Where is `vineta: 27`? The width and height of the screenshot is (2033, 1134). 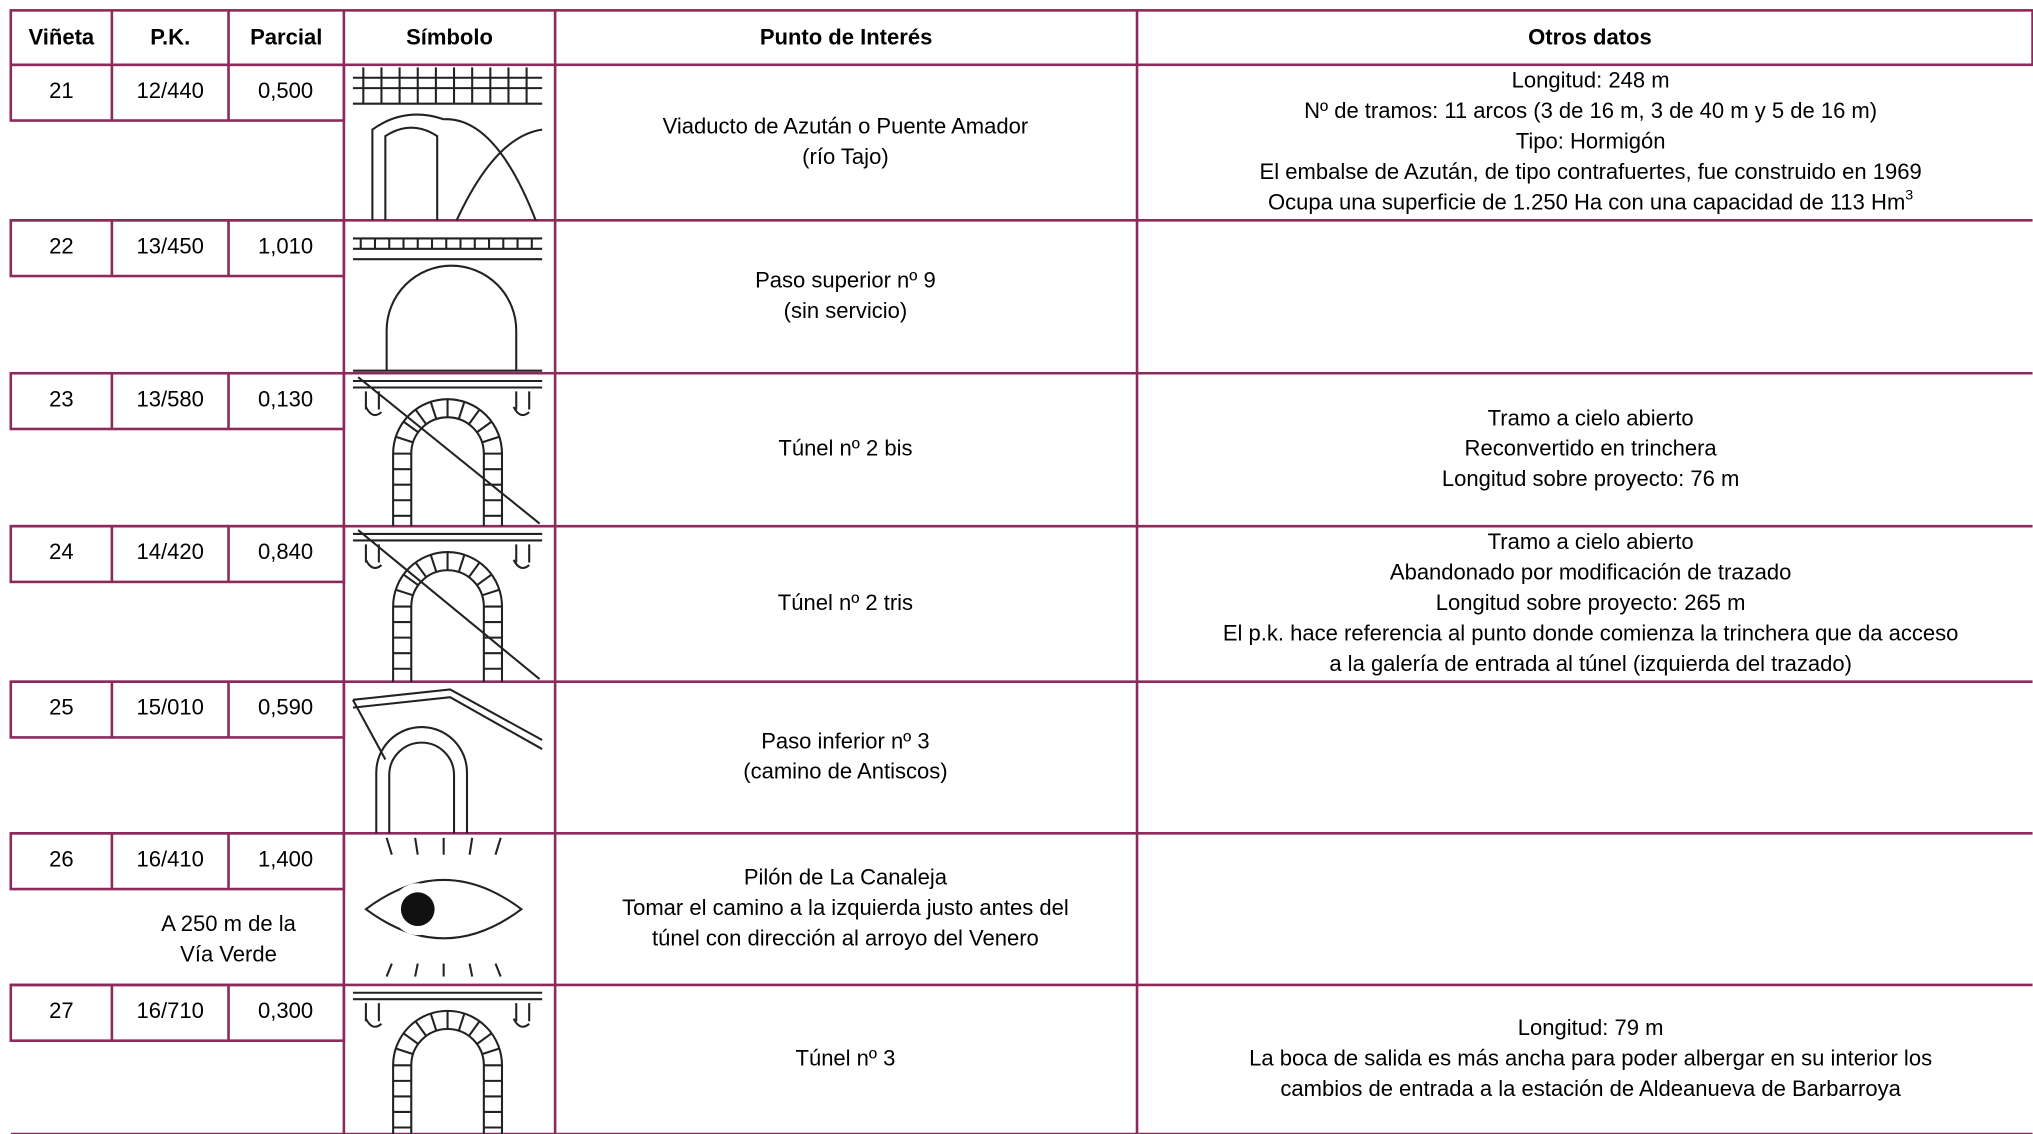
vineta: 27 is located at coordinates (61, 1010).